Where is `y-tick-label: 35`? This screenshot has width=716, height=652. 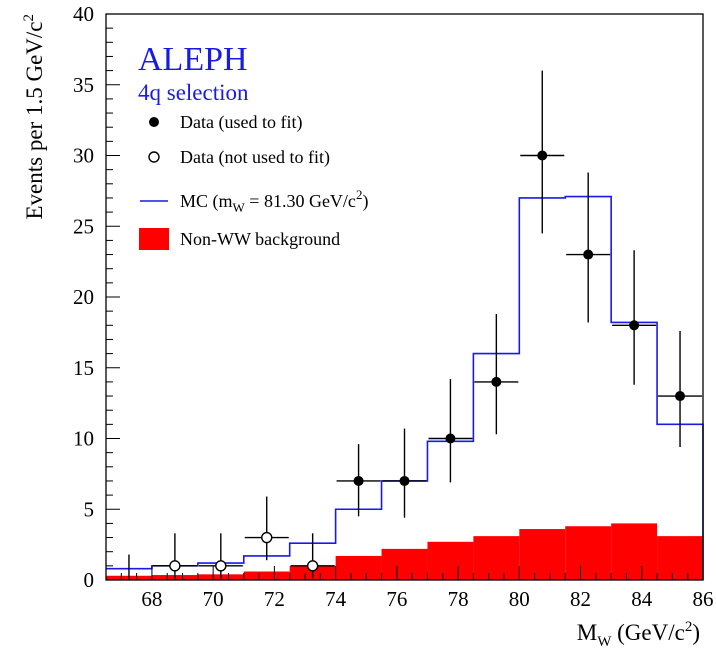
y-tick-label: 35 is located at coordinates (83, 85).